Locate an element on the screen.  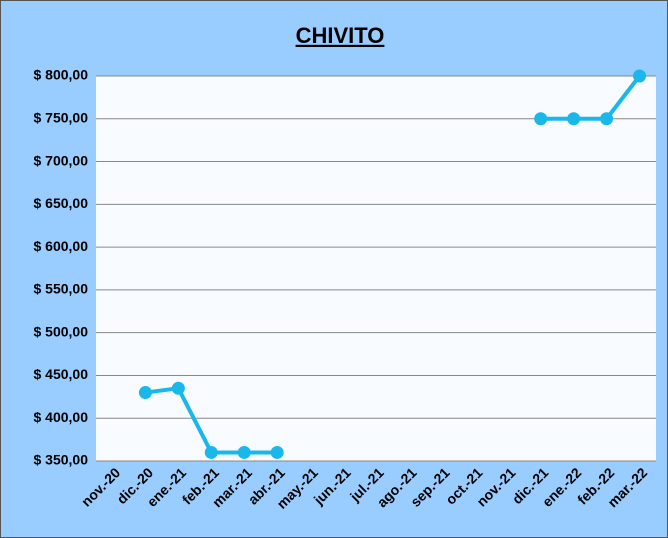
y-tick-label: $ 400,00 is located at coordinates (61, 417).